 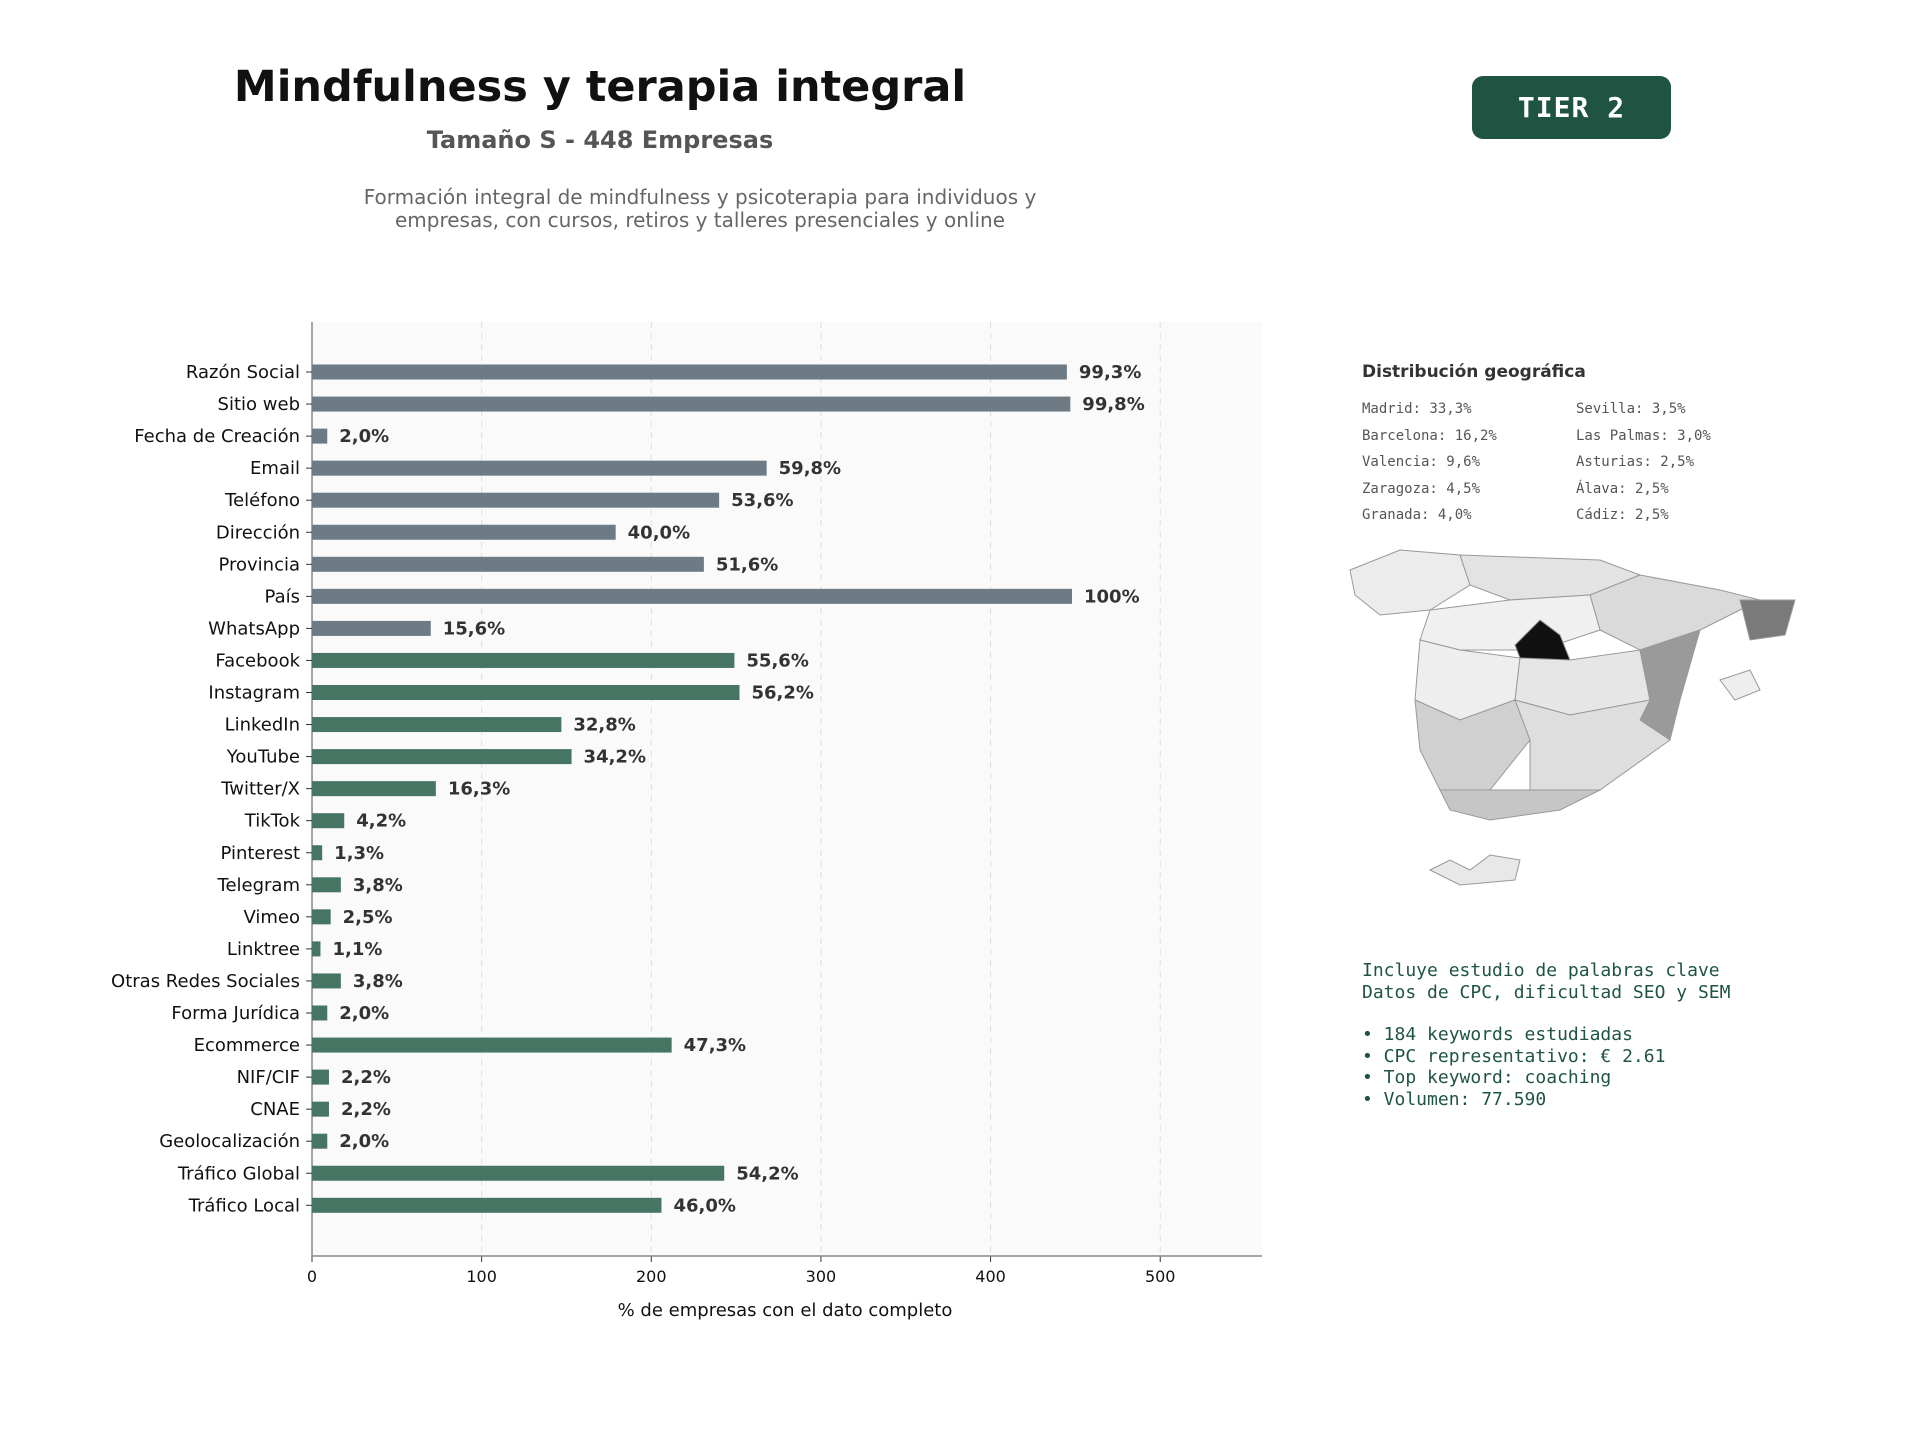 I want to click on map-region-castilla-leon, so click(x=1510, y=622).